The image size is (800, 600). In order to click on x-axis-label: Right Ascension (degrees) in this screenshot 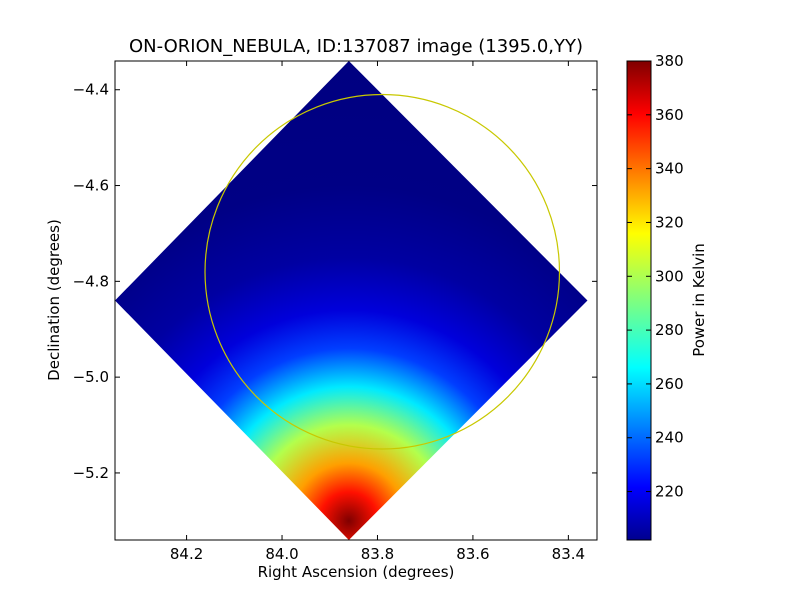, I will do `click(356, 572)`.